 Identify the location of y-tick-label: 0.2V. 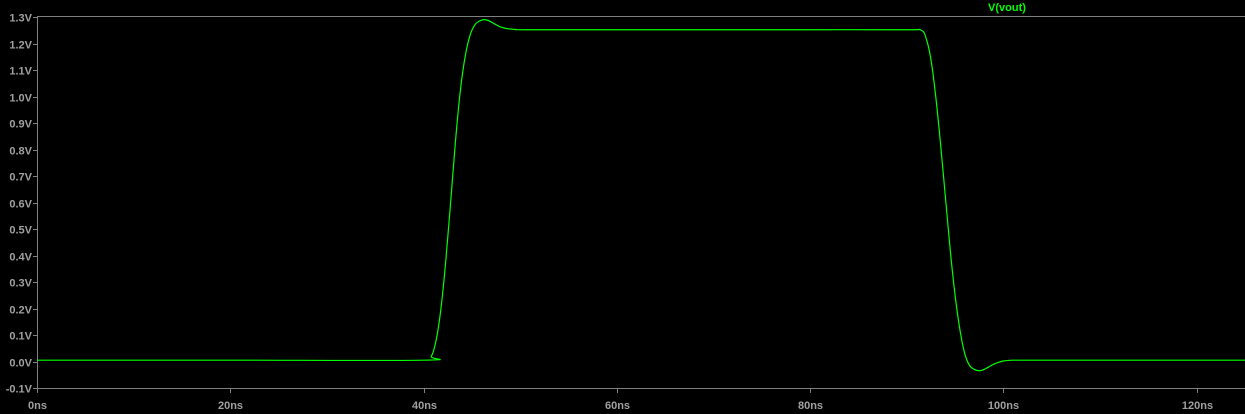
(20, 311).